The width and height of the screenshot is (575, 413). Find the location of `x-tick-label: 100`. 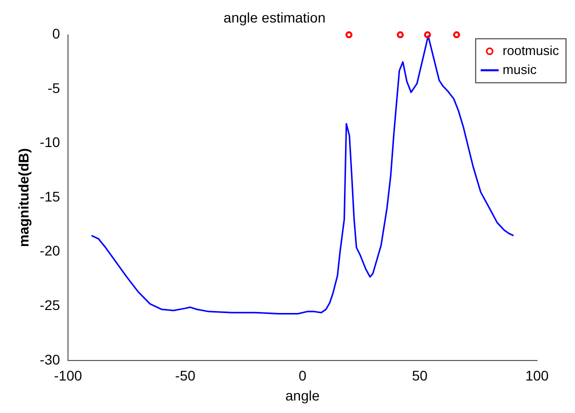

x-tick-label: 100 is located at coordinates (537, 376).